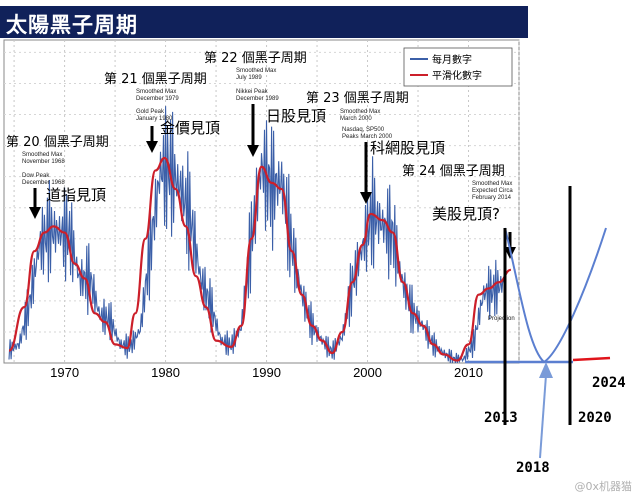  What do you see at coordinates (155, 79) in the screenshot?
I see `cycle-21-label: 第 21 個黑子周期` at bounding box center [155, 79].